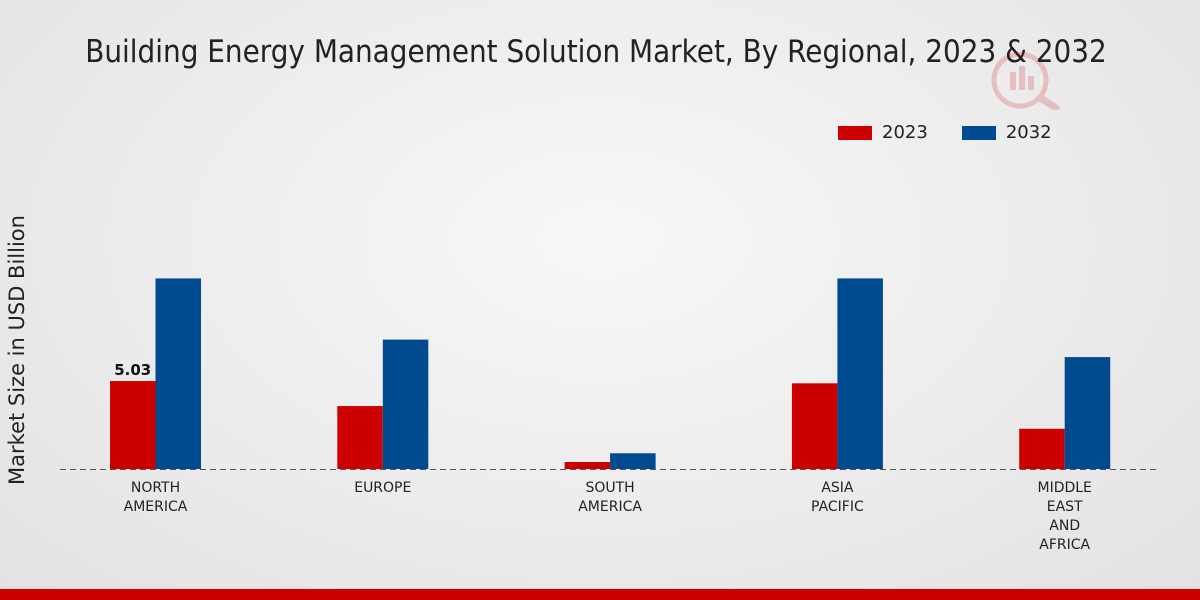 Image resolution: width=1200 pixels, height=600 pixels. What do you see at coordinates (156, 497) in the screenshot?
I see `x-tick-label-0: NORTH AMERICA` at bounding box center [156, 497].